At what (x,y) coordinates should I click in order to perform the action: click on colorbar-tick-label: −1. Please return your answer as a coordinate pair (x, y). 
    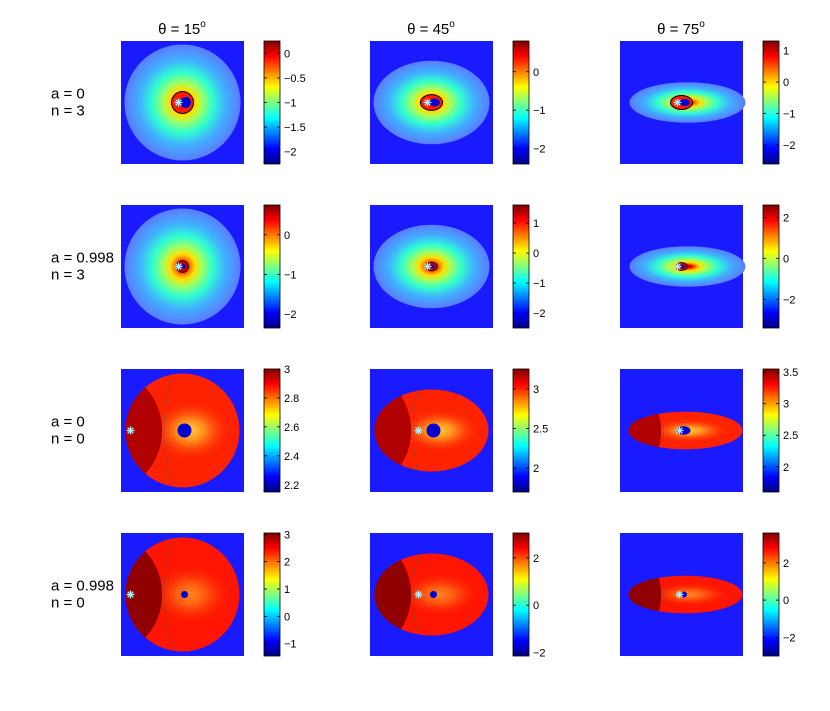
    Looking at the image, I should click on (539, 111).